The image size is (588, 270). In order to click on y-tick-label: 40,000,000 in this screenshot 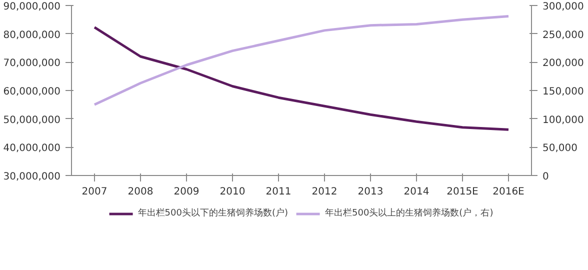, I will do `click(32, 148)`.